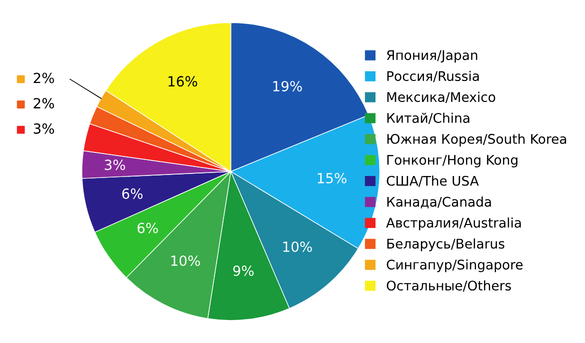  What do you see at coordinates (453, 223) in the screenshot?
I see `legend-label: Австралия/Australia` at bounding box center [453, 223].